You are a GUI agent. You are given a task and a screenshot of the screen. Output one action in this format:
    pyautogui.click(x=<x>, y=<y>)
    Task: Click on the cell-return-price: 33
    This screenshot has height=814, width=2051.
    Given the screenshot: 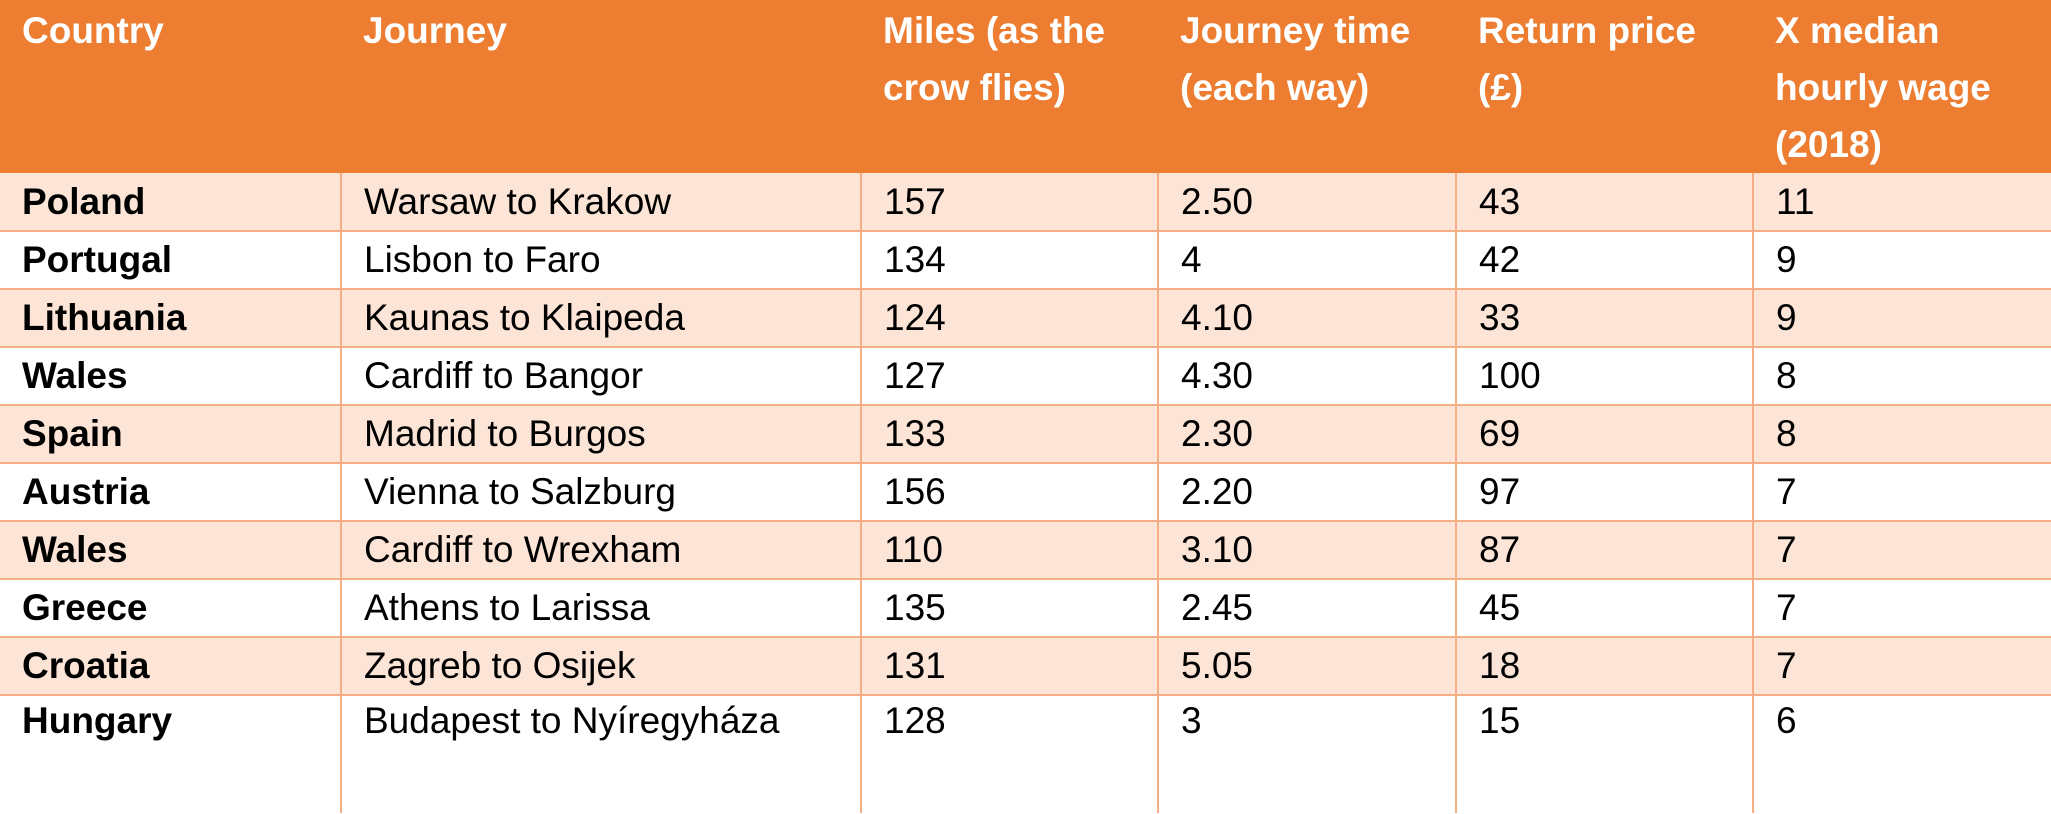 What is the action you would take?
    pyautogui.click(x=1604, y=318)
    